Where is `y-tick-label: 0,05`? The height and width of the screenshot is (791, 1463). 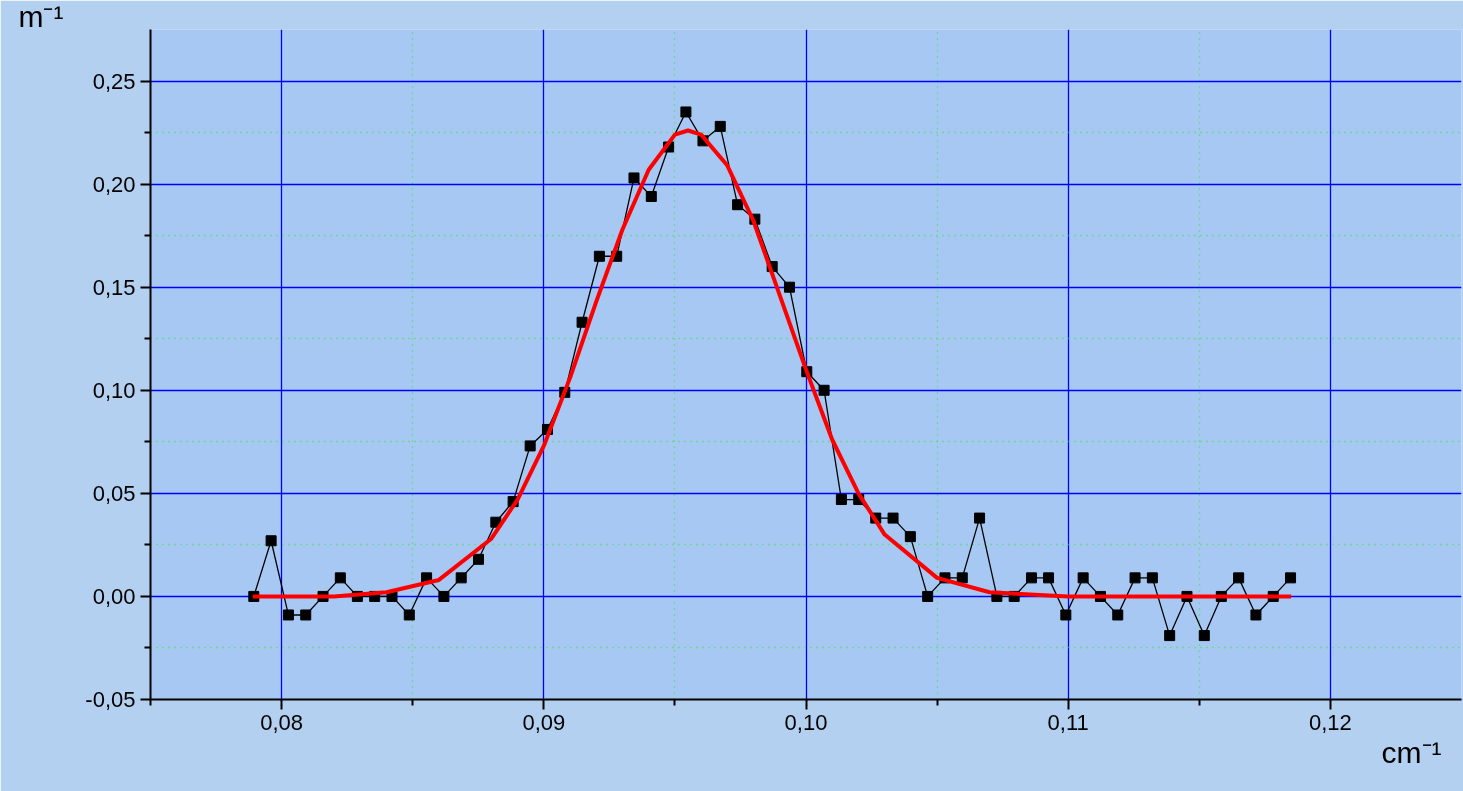
y-tick-label: 0,05 is located at coordinates (114, 493).